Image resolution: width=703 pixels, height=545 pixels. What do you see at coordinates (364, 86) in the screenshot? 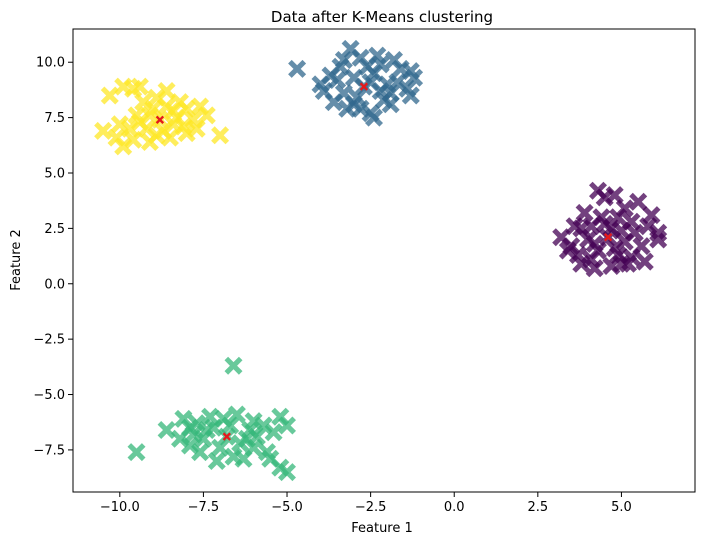
I see `cluster-1-centroid` at bounding box center [364, 86].